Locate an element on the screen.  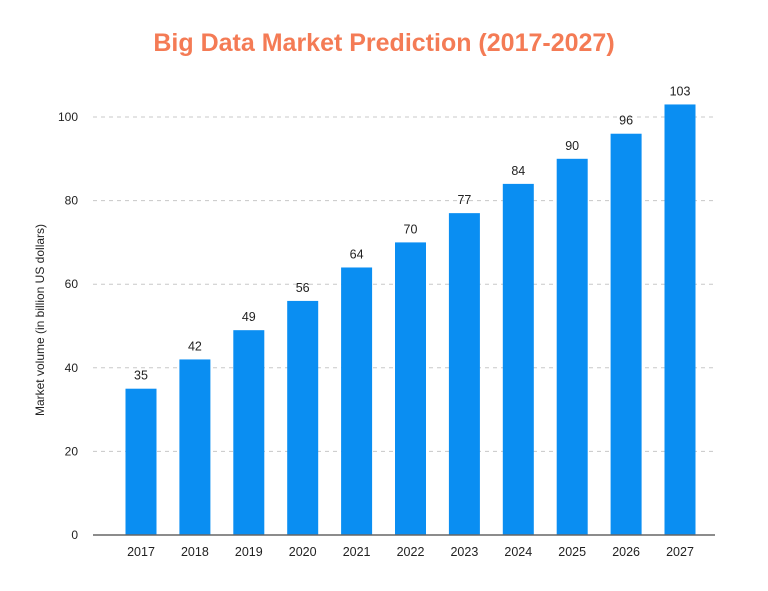
y-tick-label: 80 is located at coordinates (72, 201).